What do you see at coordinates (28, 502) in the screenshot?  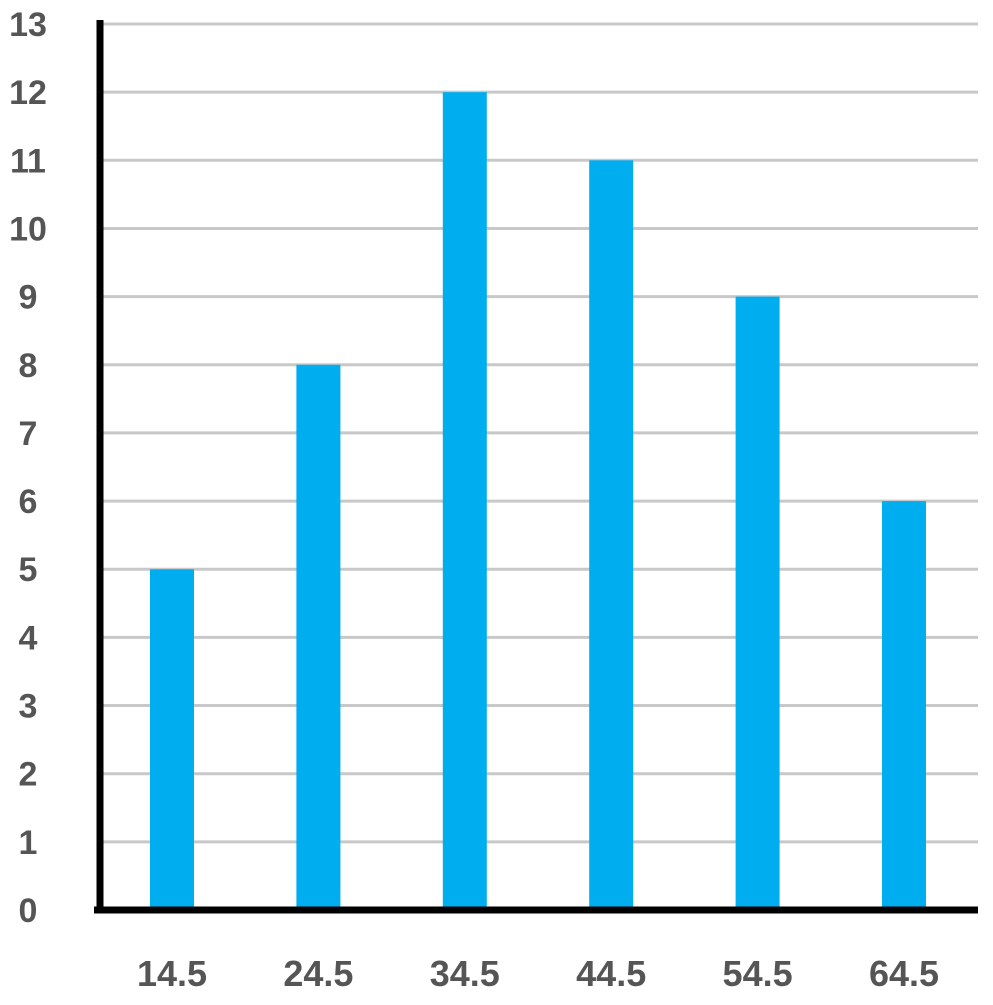 I see `y-tick-label: 6` at bounding box center [28, 502].